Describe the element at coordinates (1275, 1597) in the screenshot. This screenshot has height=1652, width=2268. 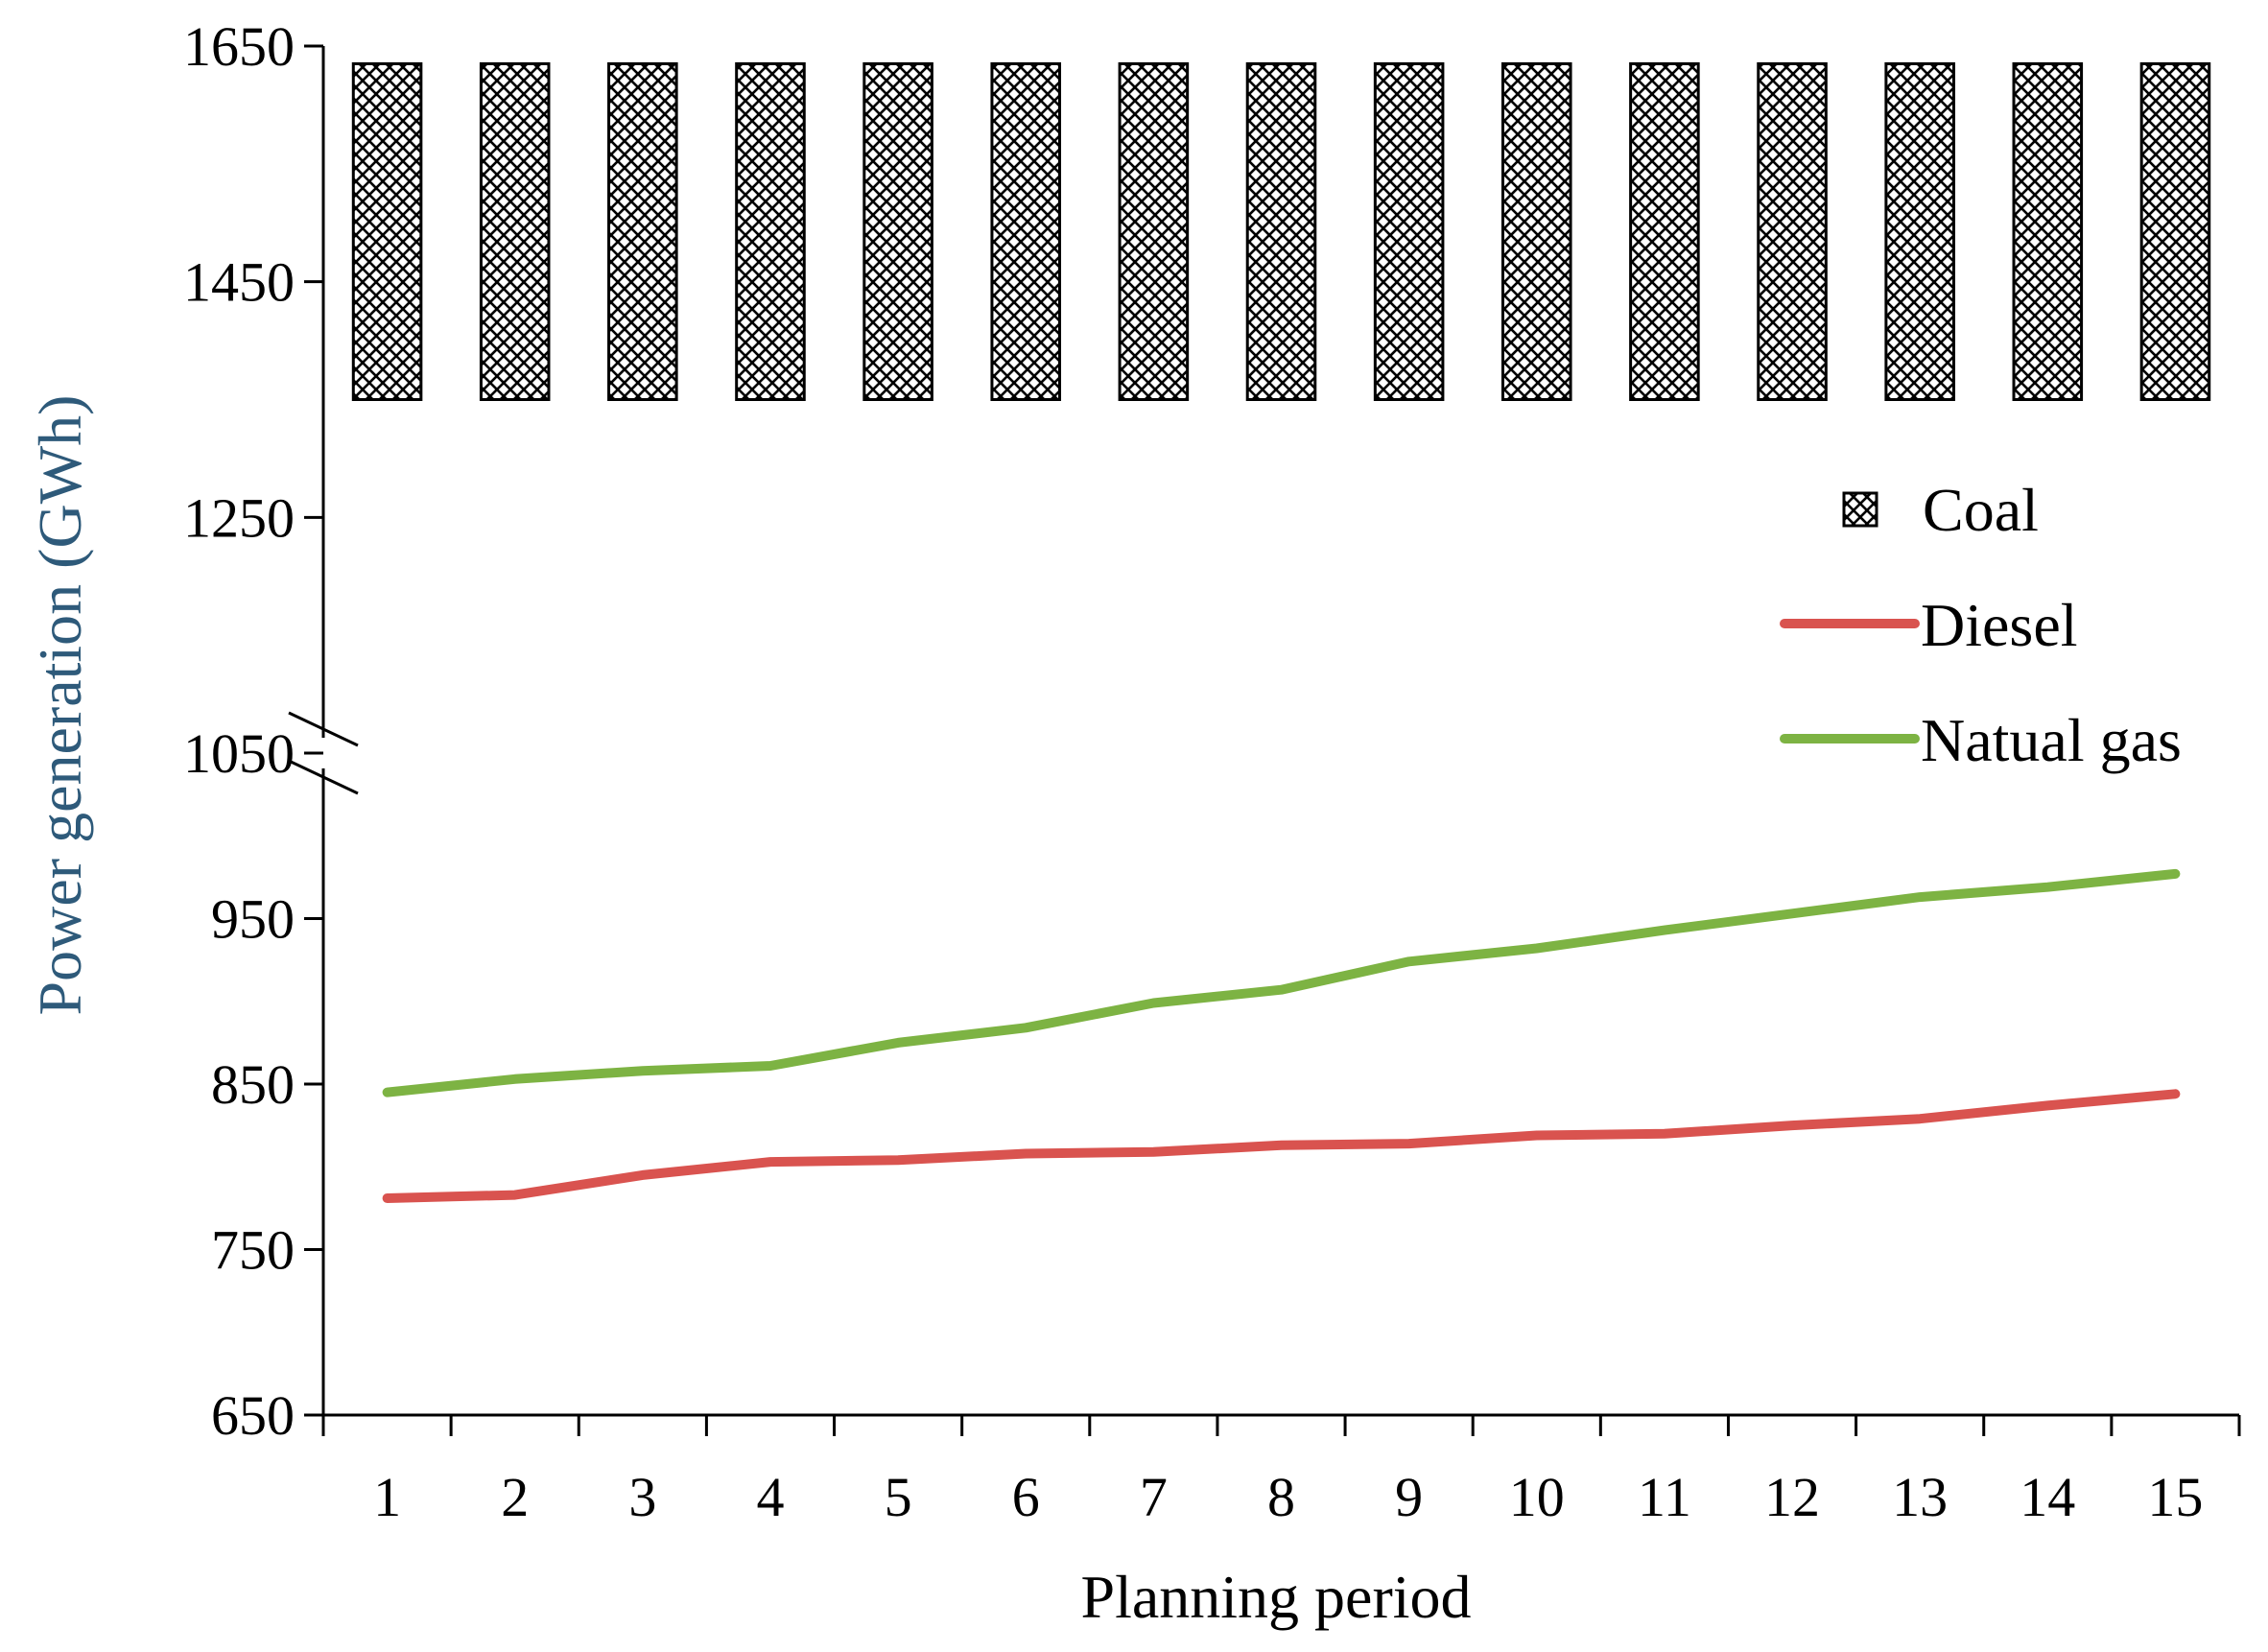
I see `x-axis-title: Planning period` at that location.